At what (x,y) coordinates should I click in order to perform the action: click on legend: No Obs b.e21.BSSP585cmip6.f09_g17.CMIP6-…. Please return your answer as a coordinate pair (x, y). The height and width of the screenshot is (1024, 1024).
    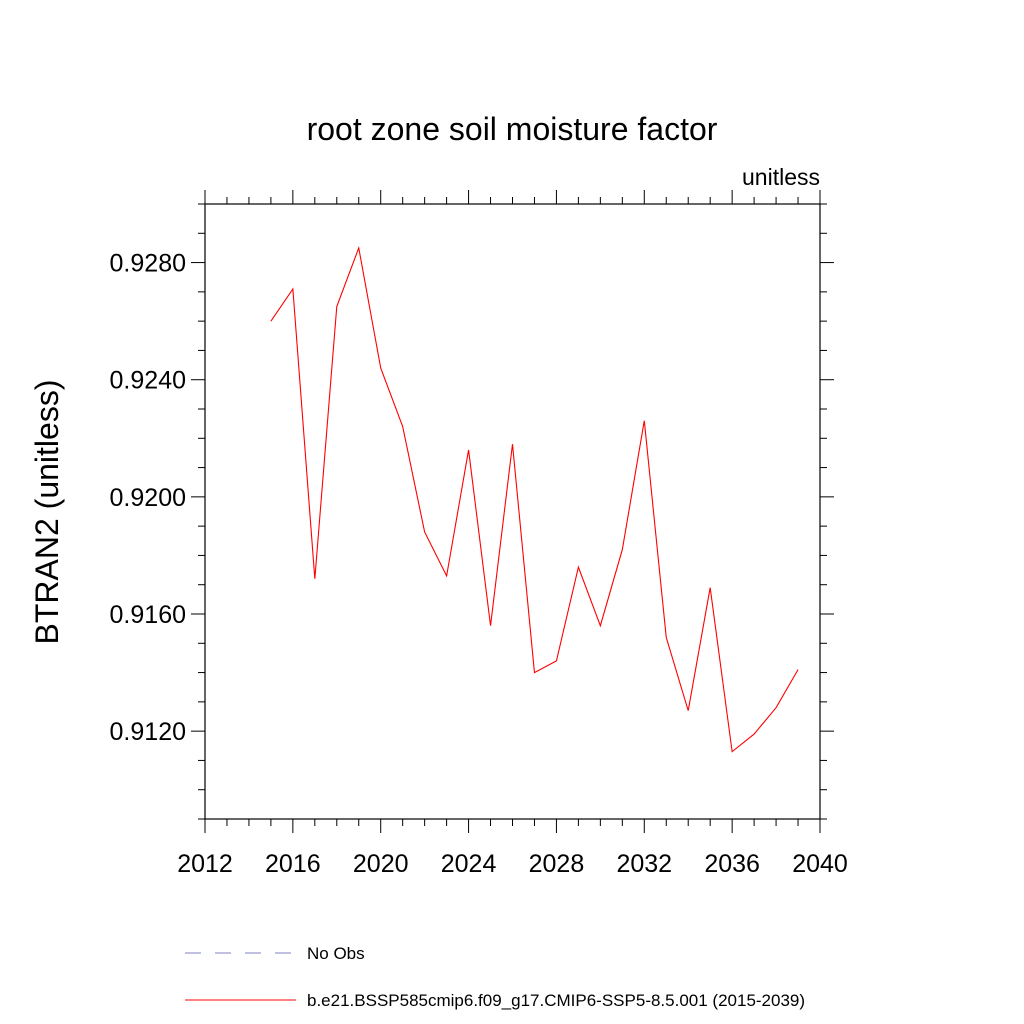
    Looking at the image, I should click on (495, 977).